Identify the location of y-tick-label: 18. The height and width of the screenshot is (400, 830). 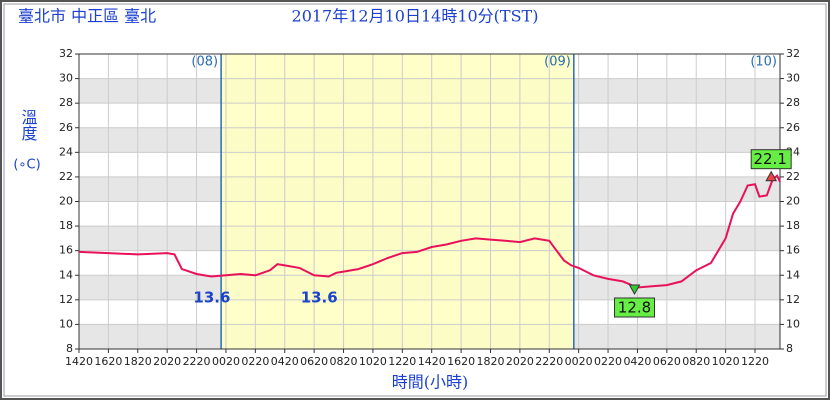
(66, 225).